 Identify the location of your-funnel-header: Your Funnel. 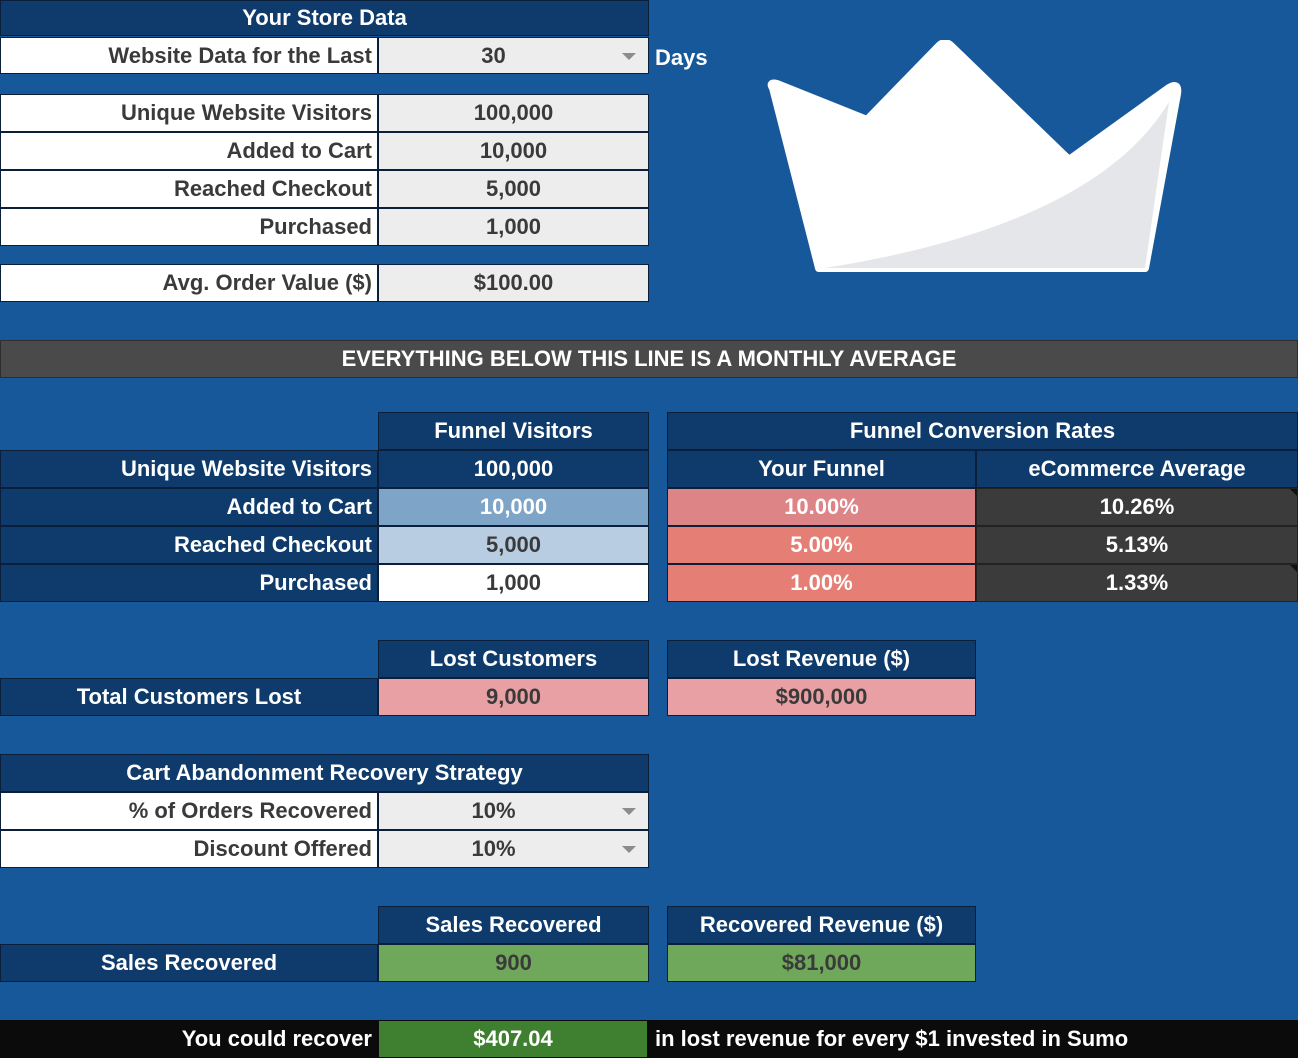
(821, 469).